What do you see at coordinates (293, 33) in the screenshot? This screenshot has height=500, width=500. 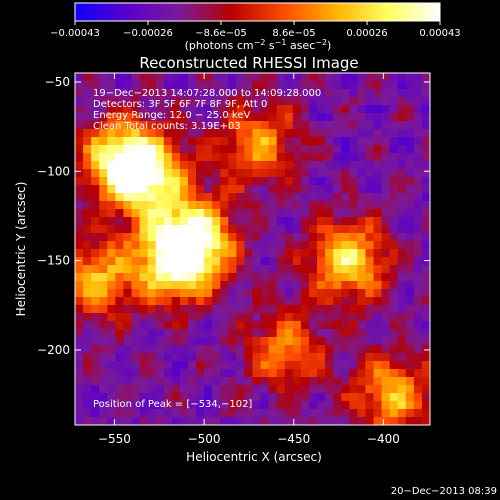 I see `colorbar-tick-label: 8.6e−05` at bounding box center [293, 33].